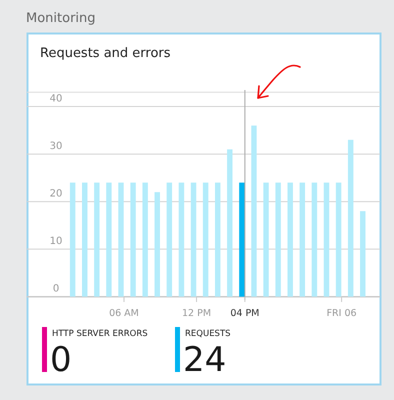 The image size is (394, 400). Describe the element at coordinates (56, 146) in the screenshot. I see `y-tick-label: 30` at that location.